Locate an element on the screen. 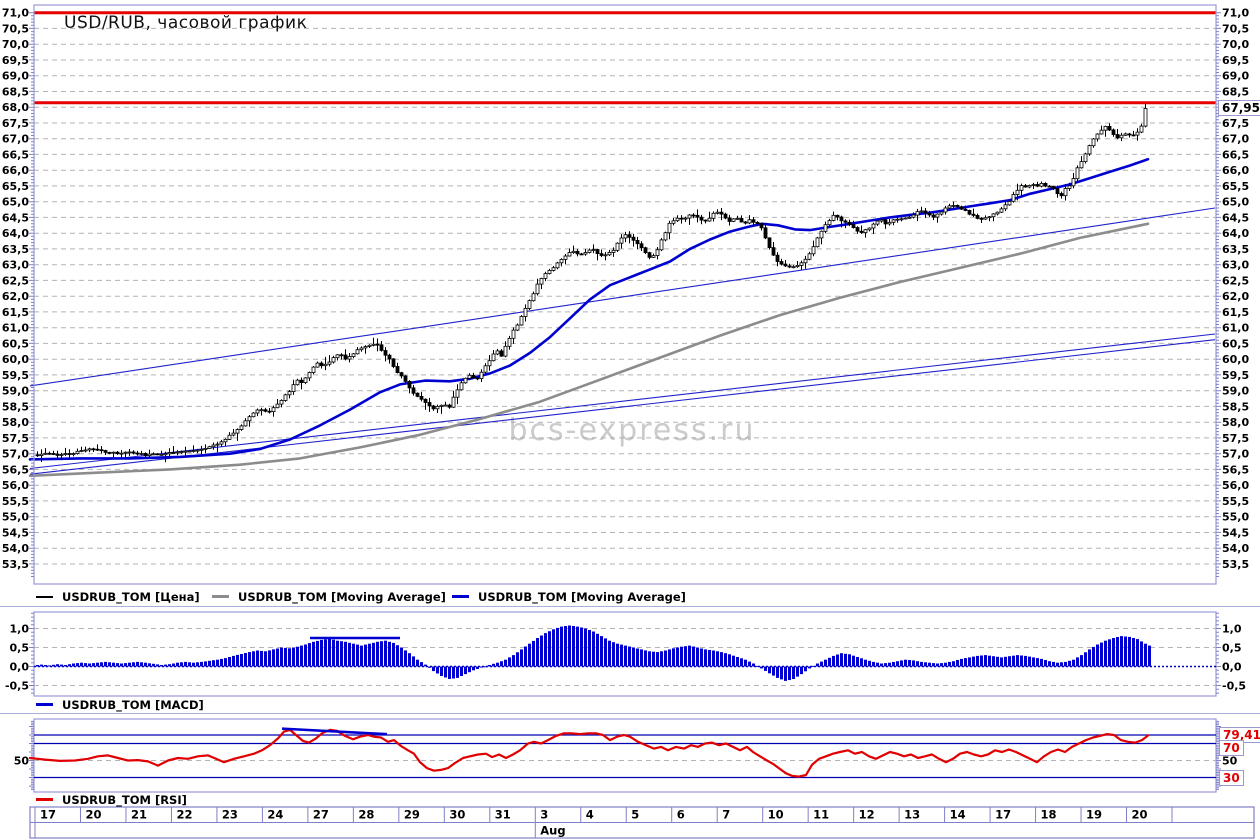 This screenshot has height=840, width=1260. rsi-plot-area is located at coordinates (625, 755).